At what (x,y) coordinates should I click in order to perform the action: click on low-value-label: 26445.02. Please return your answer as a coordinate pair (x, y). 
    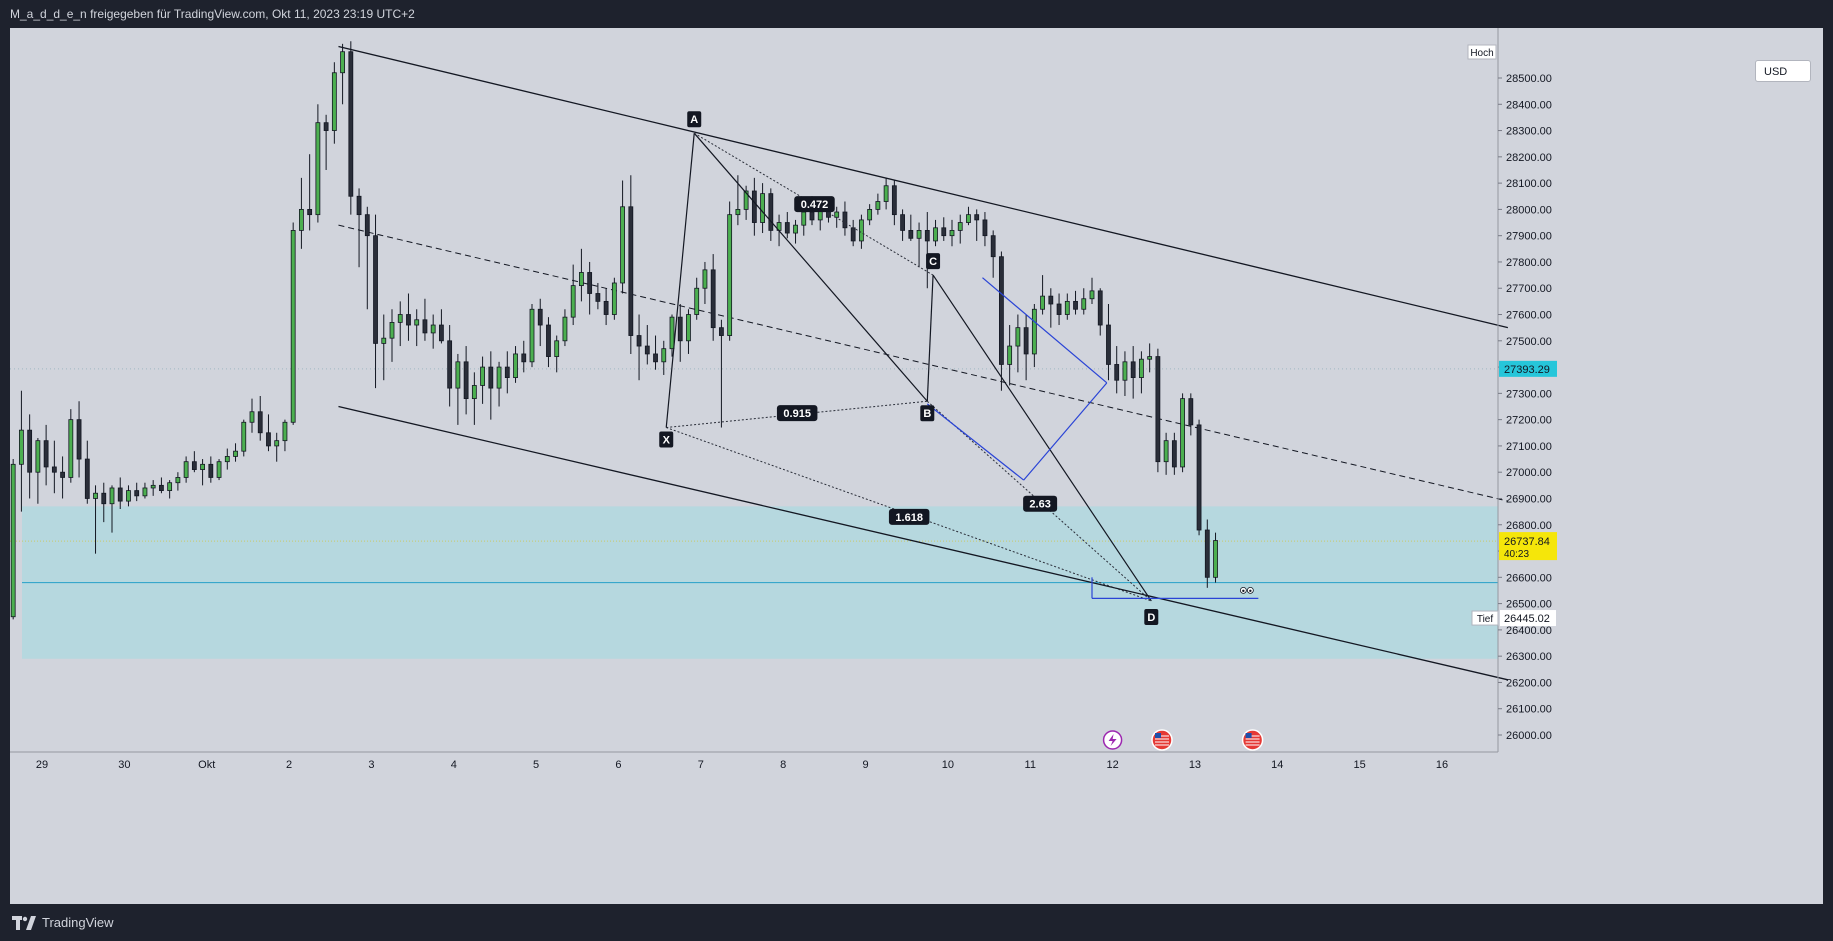
    Looking at the image, I should click on (1527, 619).